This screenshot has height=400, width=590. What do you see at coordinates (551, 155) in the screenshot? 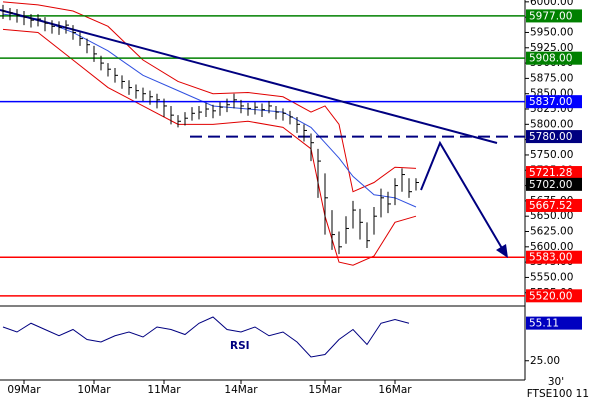
I see `y-tick-label: 5750.00` at bounding box center [551, 155].